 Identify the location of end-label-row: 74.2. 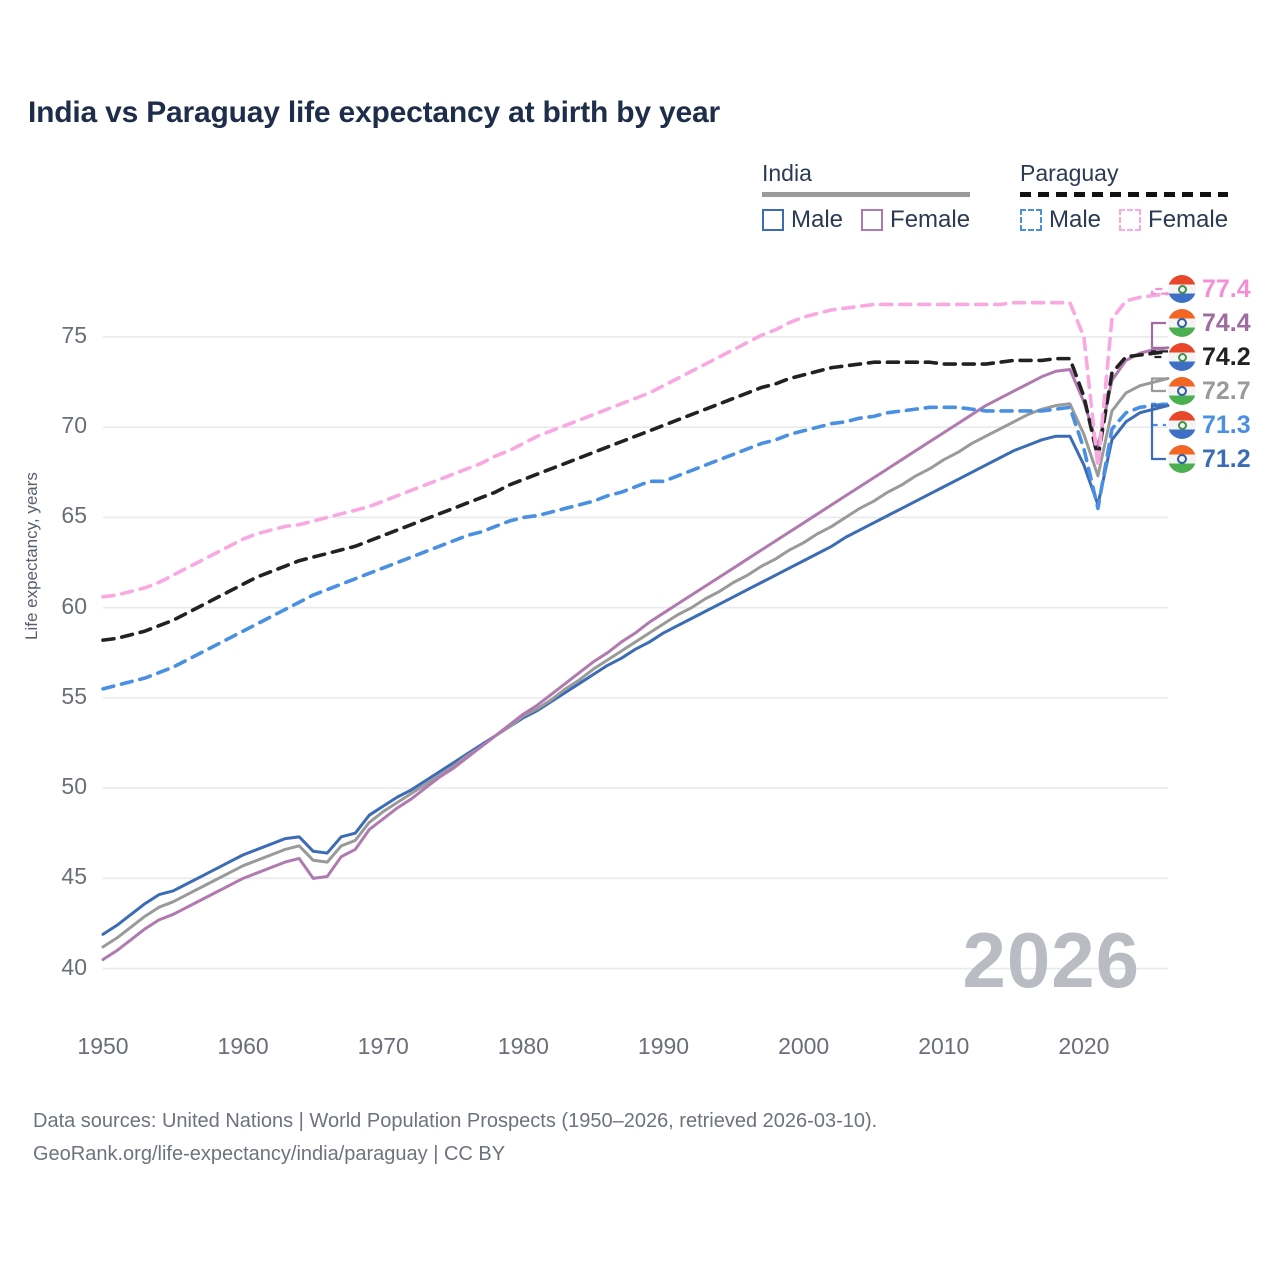
(1224, 357).